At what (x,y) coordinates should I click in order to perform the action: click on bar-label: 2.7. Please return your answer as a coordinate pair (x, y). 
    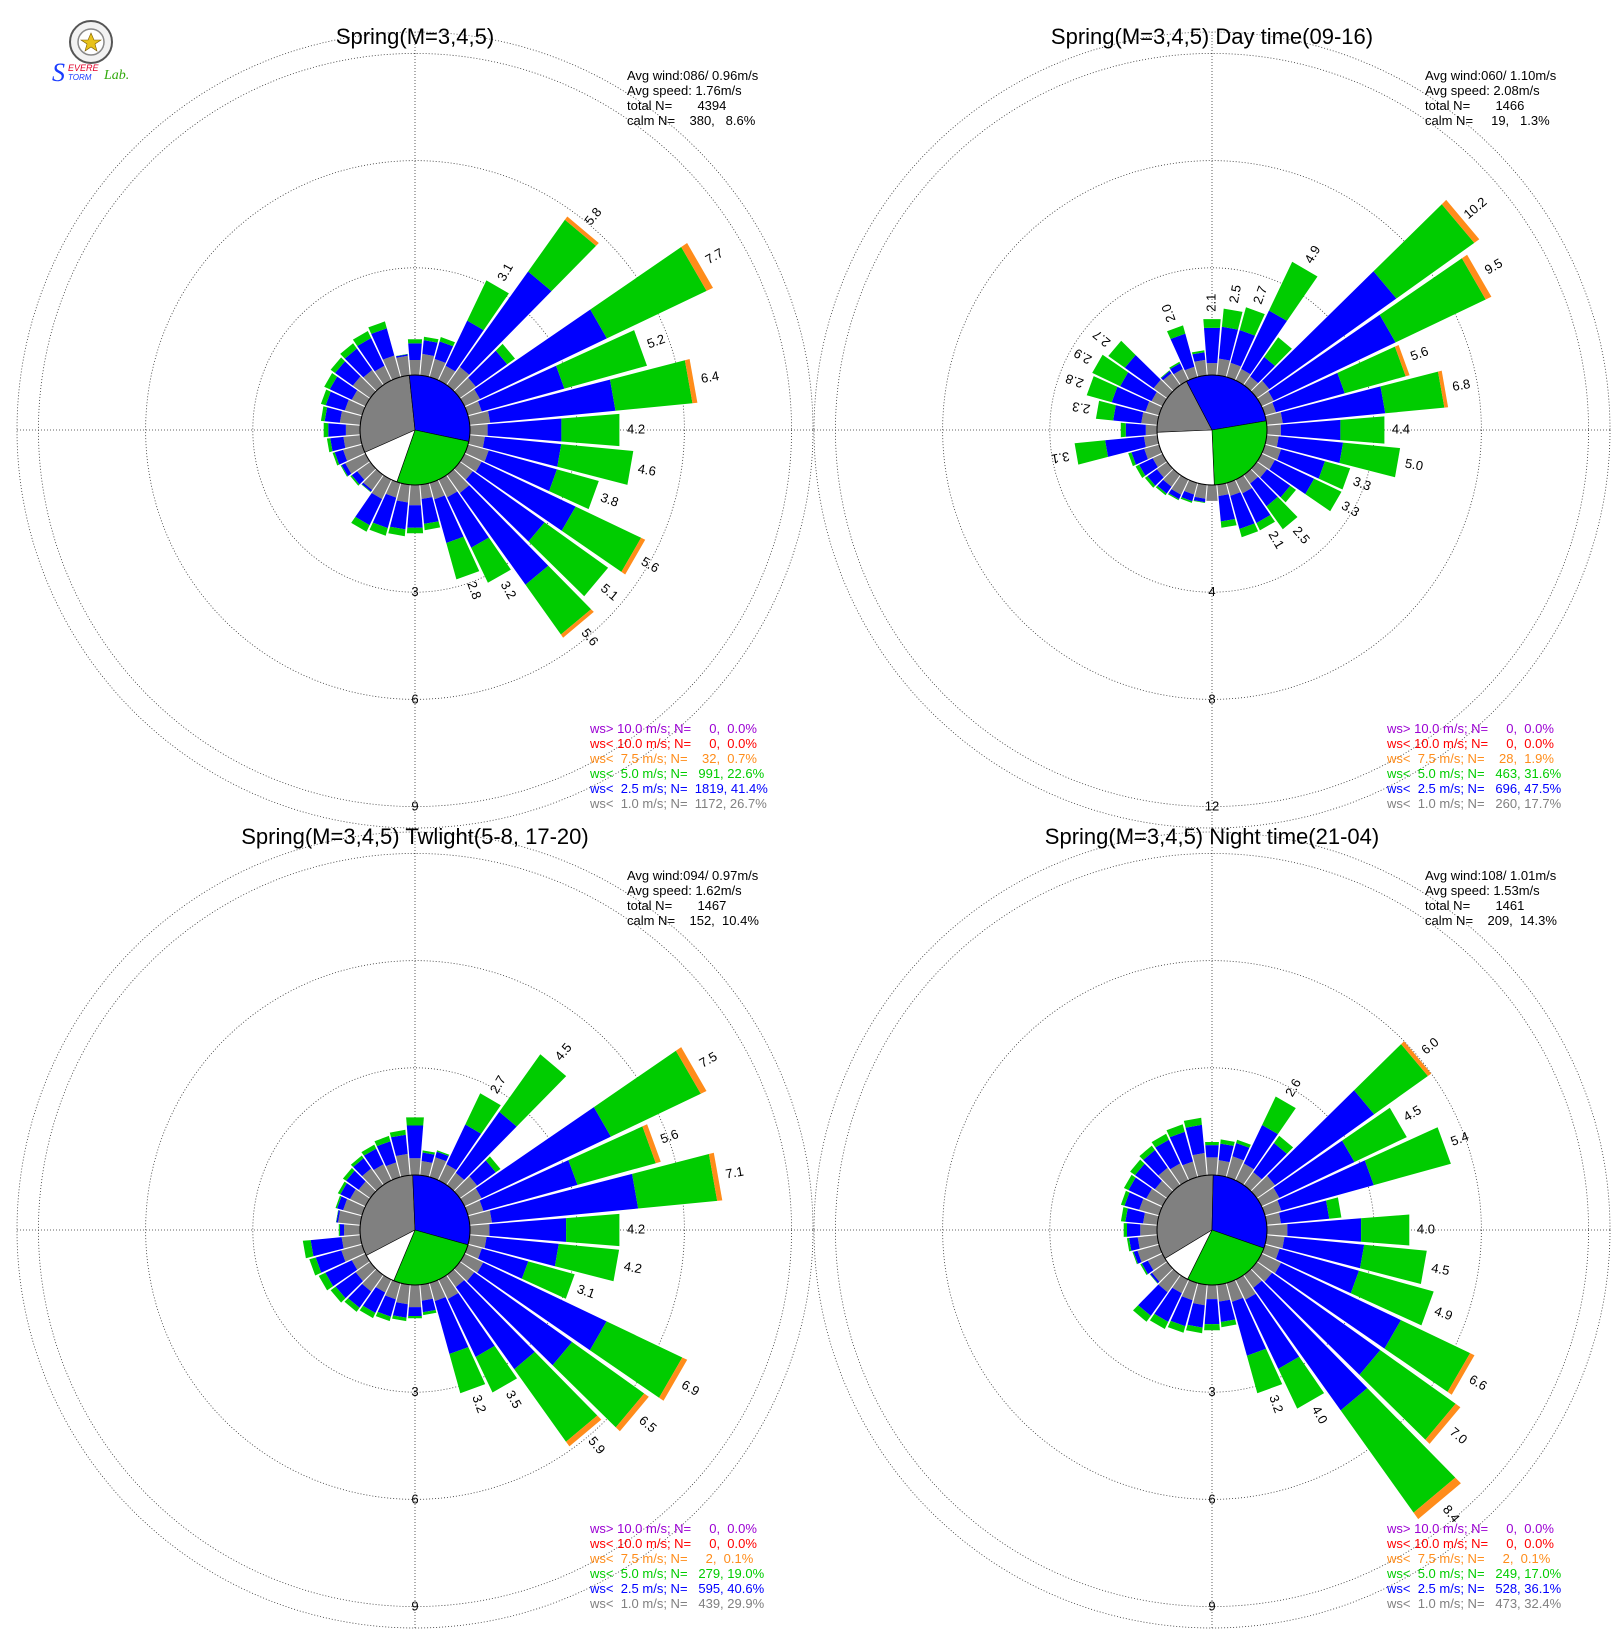
    Looking at the image, I should click on (498, 1084).